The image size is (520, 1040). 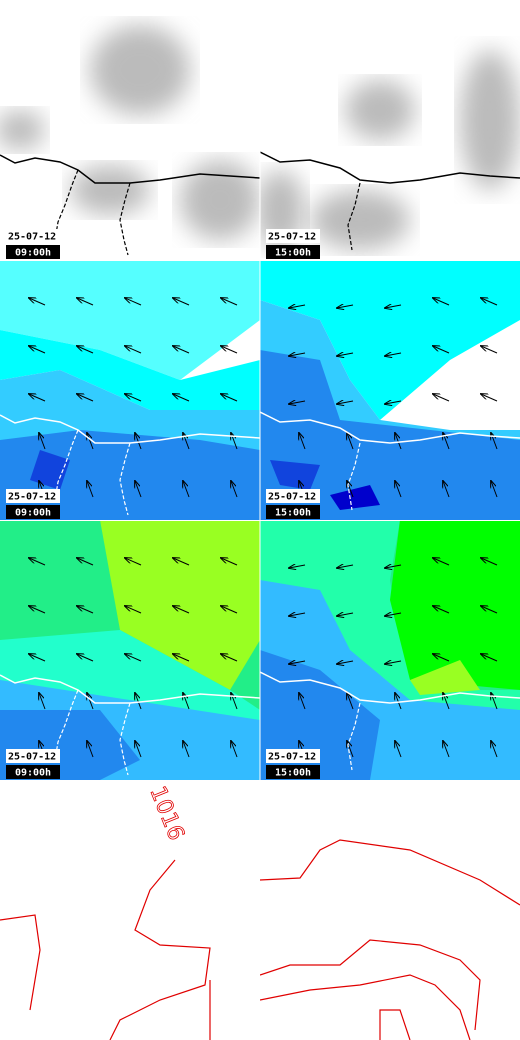 I want to click on panel-background, so click(x=130, y=910).